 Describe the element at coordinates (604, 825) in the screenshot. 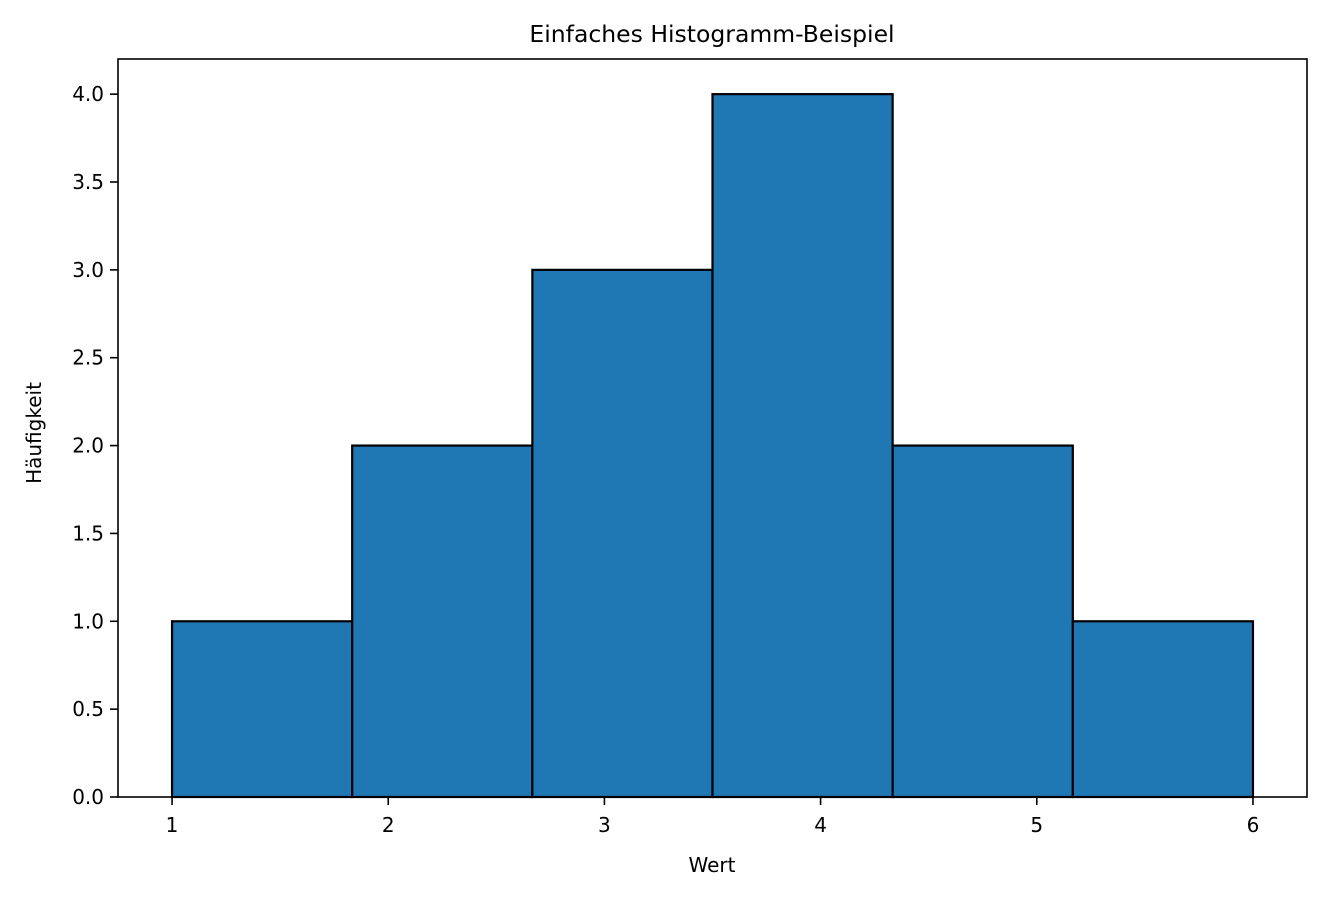

I see `x-tick-label: 3` at that location.